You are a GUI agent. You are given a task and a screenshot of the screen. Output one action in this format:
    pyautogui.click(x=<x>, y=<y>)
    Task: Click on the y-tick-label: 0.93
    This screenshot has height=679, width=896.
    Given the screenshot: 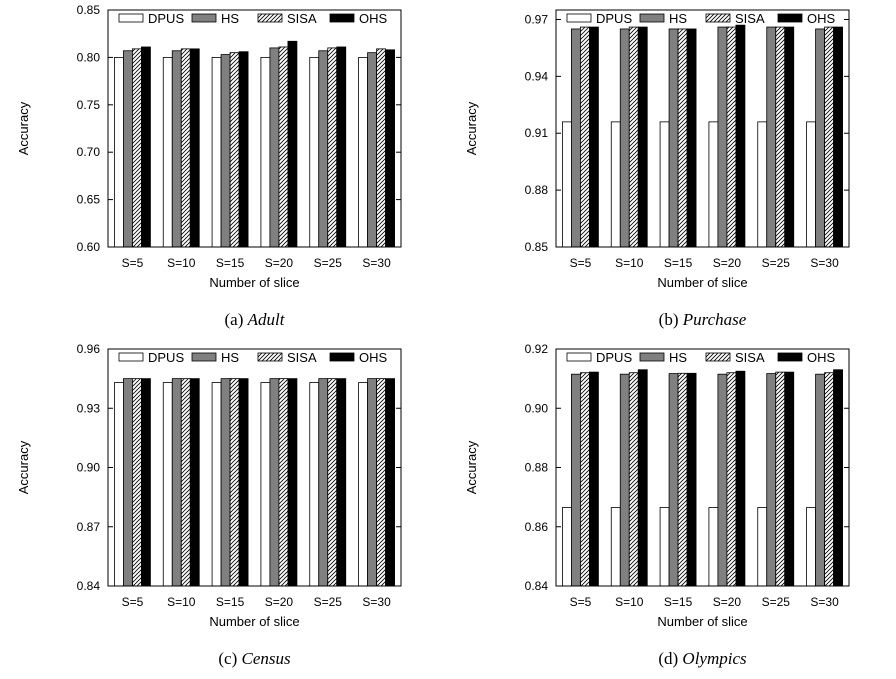 What is the action you would take?
    pyautogui.click(x=89, y=408)
    